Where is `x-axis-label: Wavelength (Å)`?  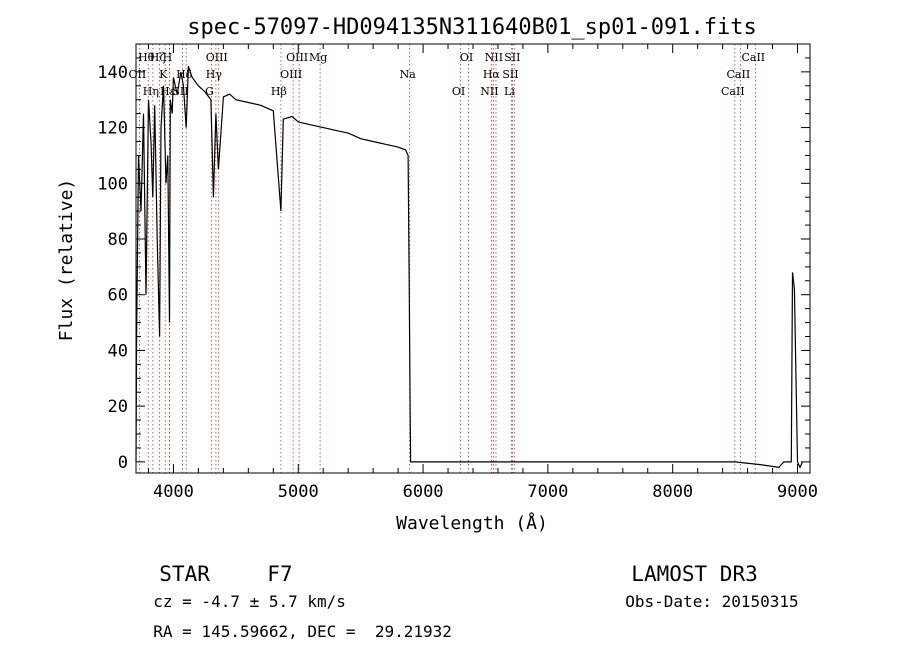 x-axis-label: Wavelength (Å) is located at coordinates (472, 523).